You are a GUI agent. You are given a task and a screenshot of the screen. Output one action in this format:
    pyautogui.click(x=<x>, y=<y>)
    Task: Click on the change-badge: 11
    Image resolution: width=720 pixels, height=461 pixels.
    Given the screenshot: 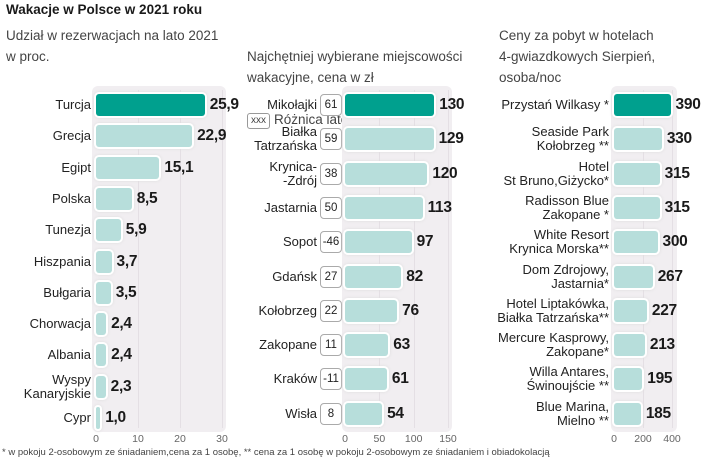 What is the action you would take?
    pyautogui.click(x=331, y=345)
    